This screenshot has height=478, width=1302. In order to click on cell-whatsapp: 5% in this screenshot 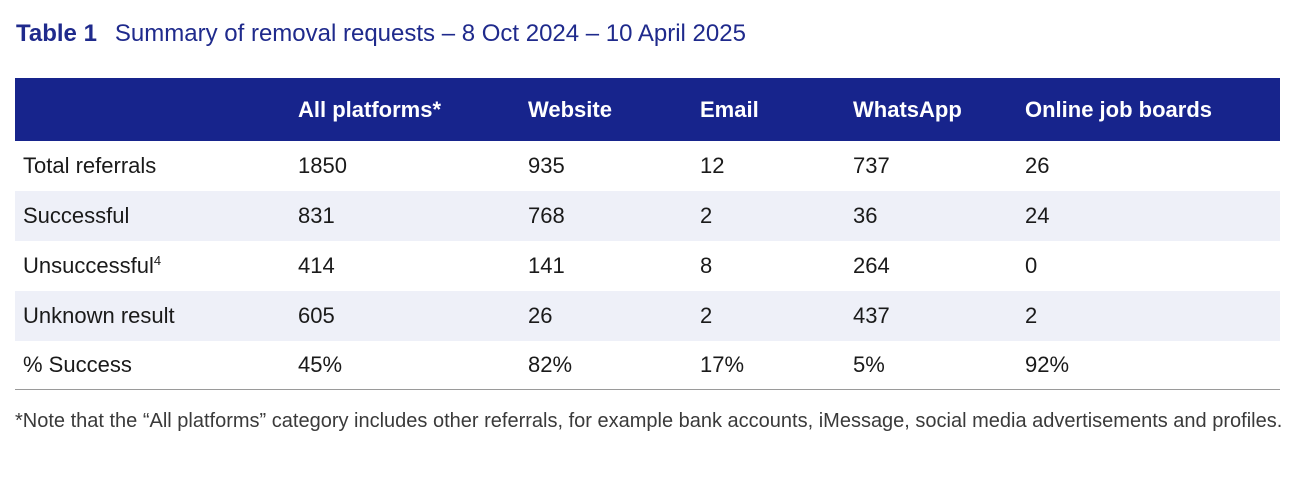, I will do `click(869, 364)`.